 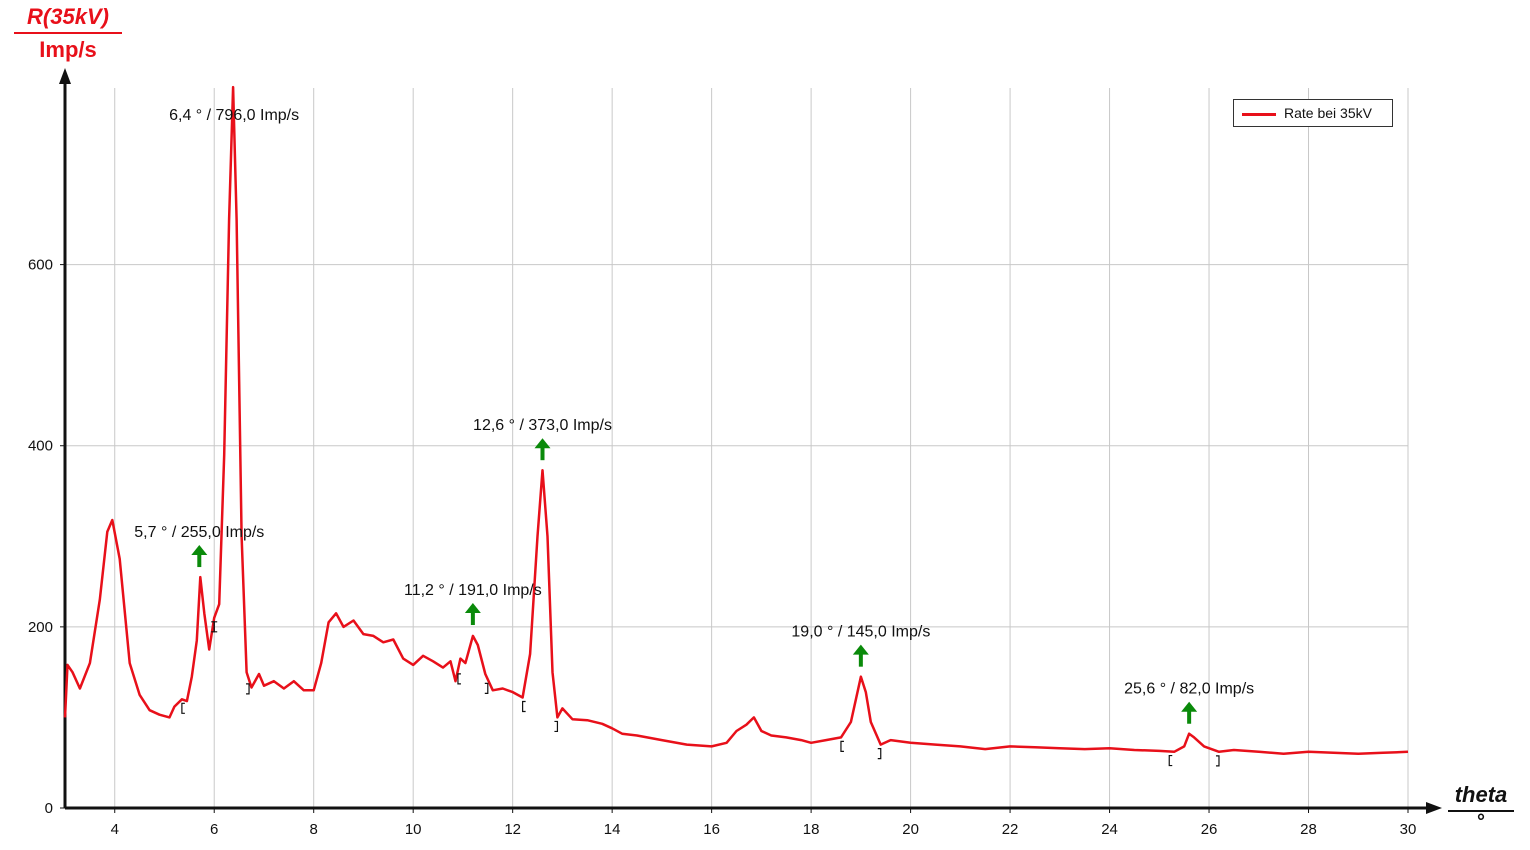 What do you see at coordinates (1010, 829) in the screenshot?
I see `x-tick-label: 22` at bounding box center [1010, 829].